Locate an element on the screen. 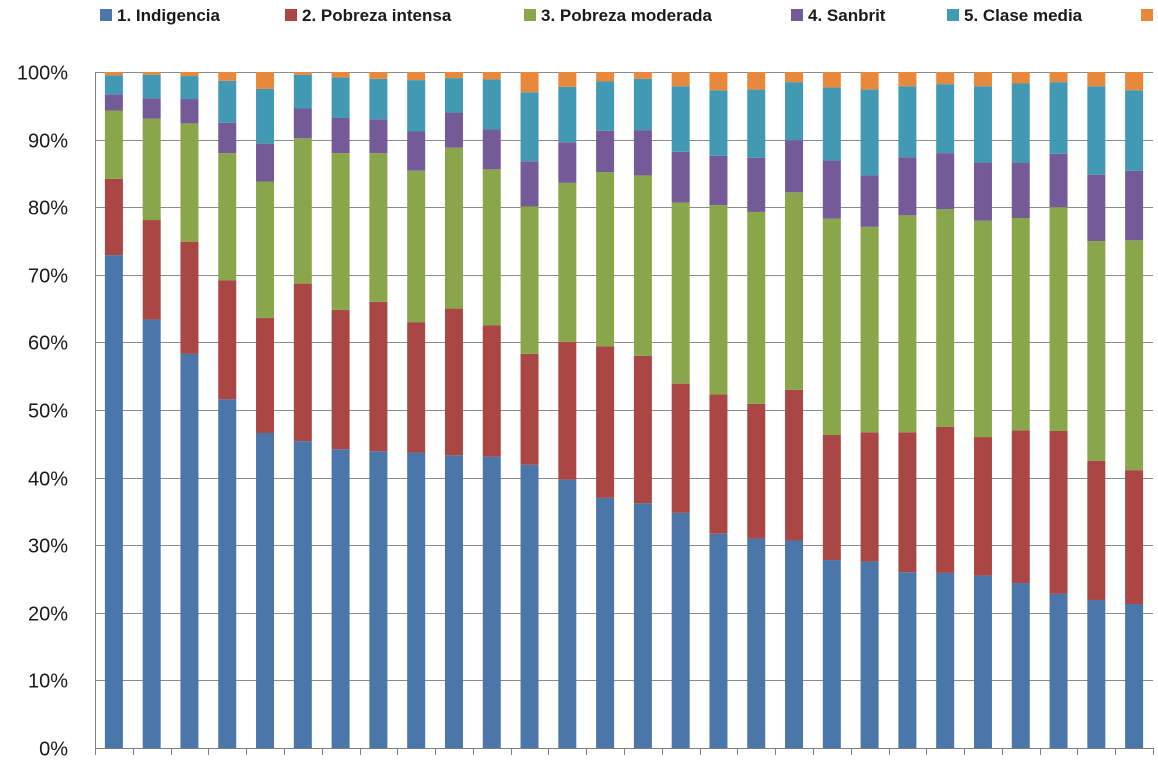  y-tick-label: 0% is located at coordinates (53, 750).